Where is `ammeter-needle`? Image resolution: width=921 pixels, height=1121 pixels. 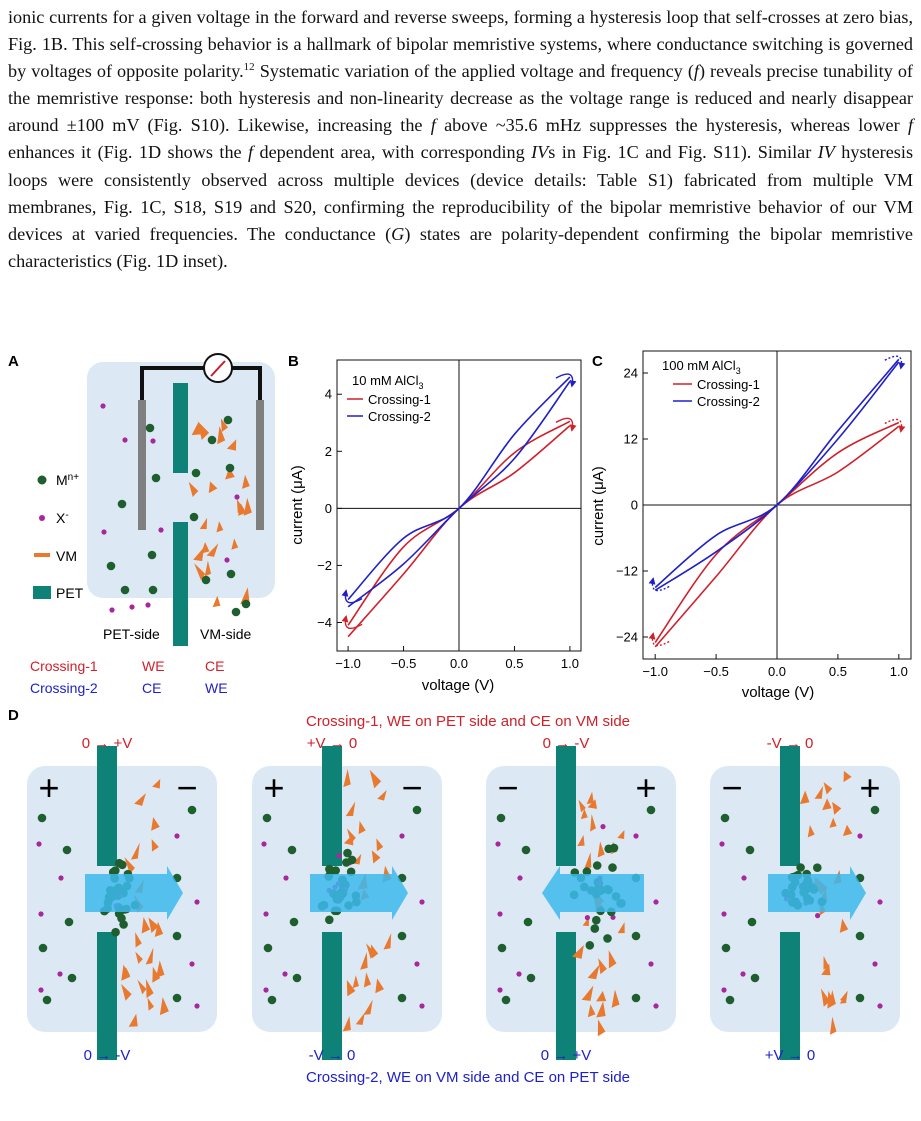 ammeter-needle is located at coordinates (218, 368).